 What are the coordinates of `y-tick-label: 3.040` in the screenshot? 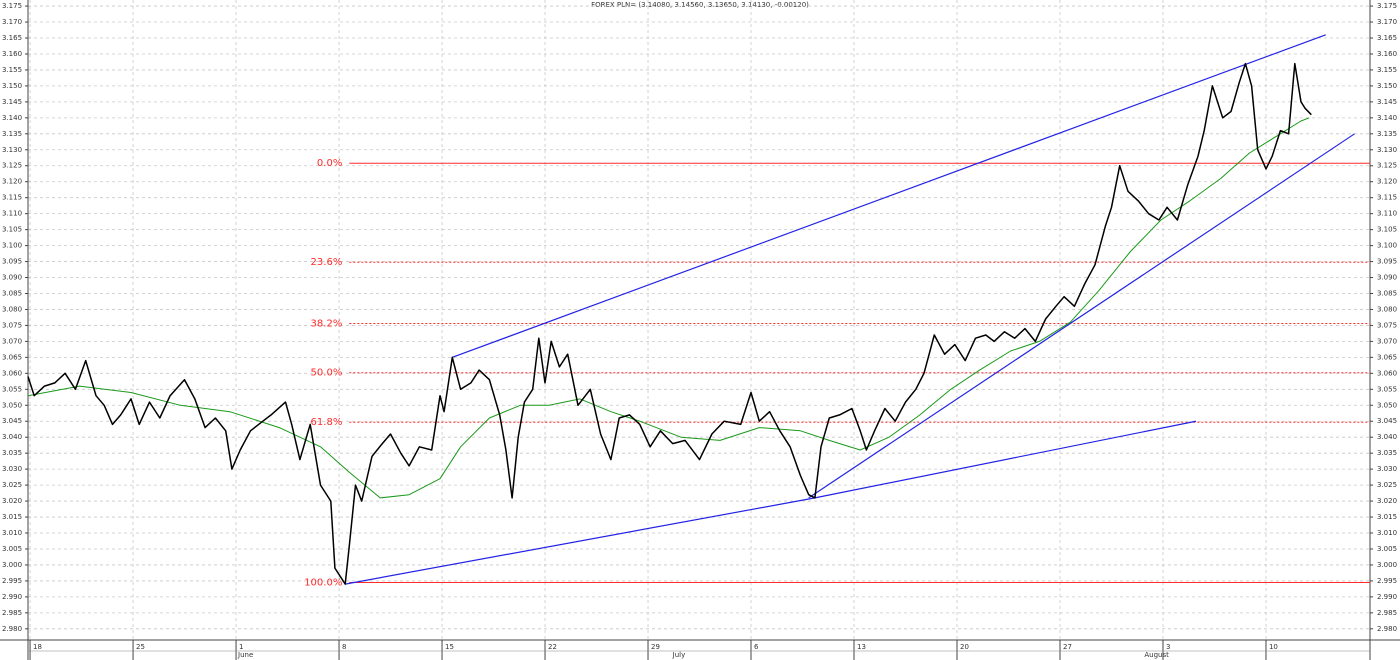 It's located at (12, 437).